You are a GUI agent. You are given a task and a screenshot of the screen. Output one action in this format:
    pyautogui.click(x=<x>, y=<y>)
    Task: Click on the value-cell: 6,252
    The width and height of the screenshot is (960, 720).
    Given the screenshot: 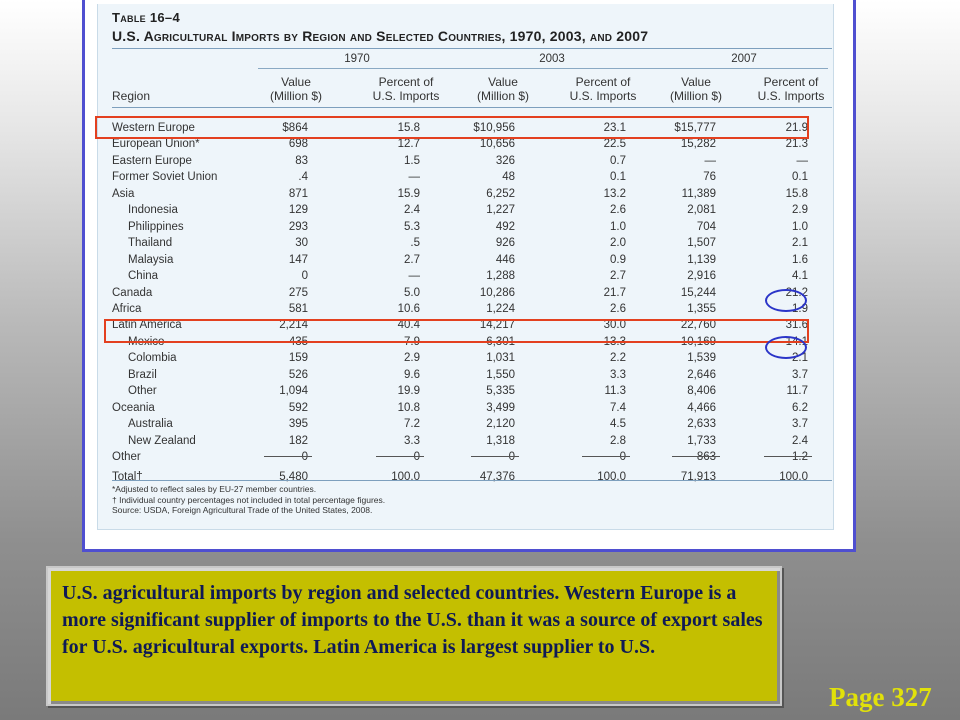 What is the action you would take?
    pyautogui.click(x=500, y=193)
    